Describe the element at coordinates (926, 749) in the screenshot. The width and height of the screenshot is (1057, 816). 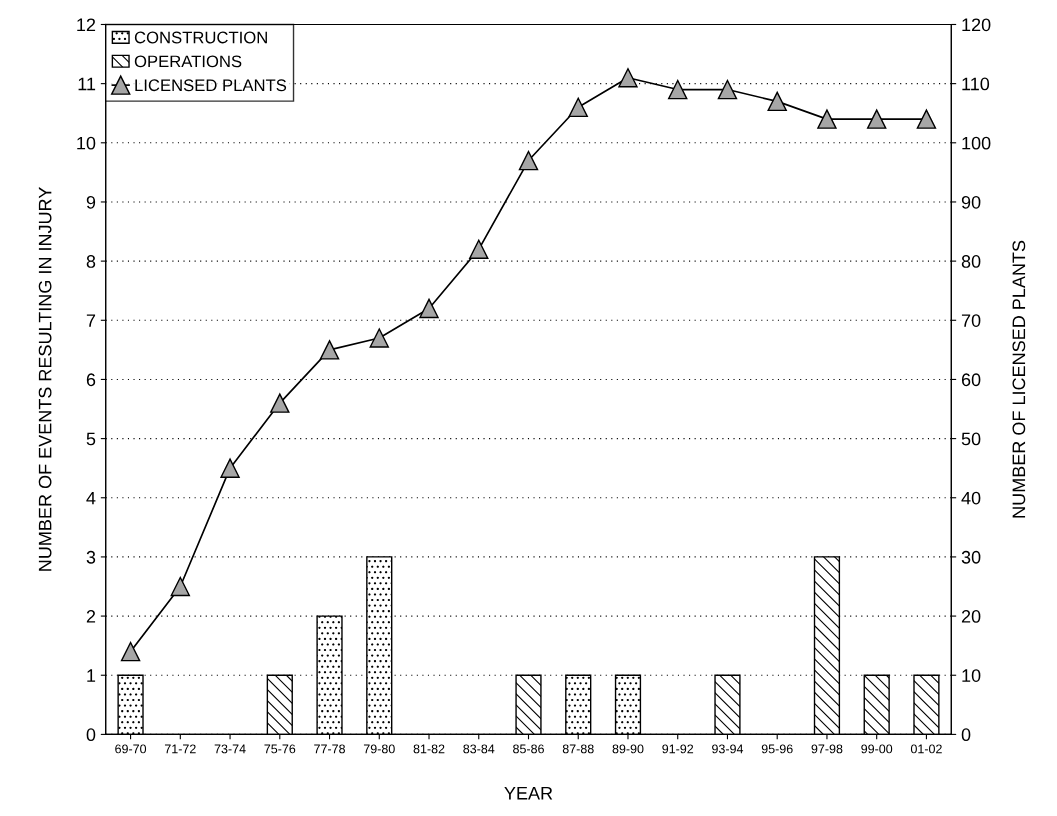
I see `x-tick-label: 01-02` at that location.